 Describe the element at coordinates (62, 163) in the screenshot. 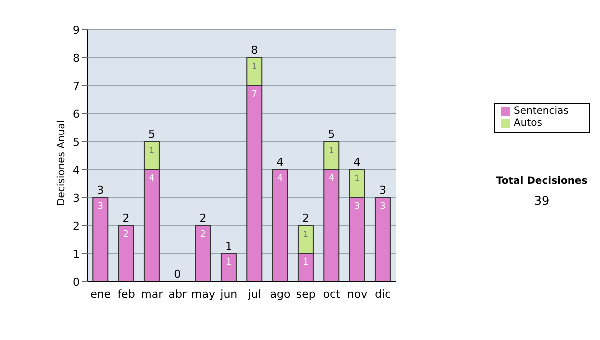

I see `y-axis-title: Decisiones Anual` at that location.